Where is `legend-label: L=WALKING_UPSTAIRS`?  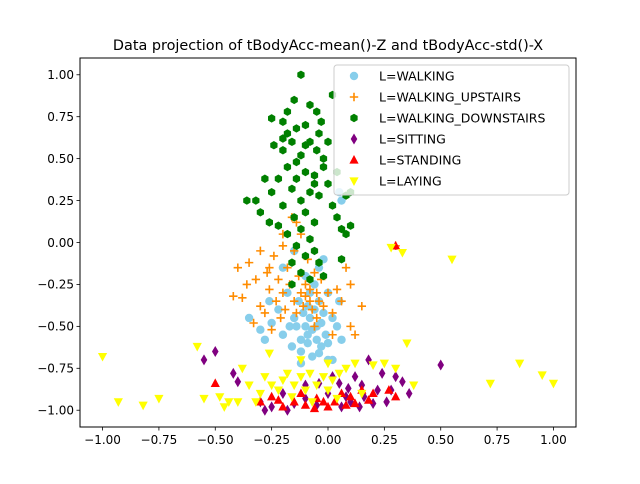 legend-label: L=WALKING_UPSTAIRS is located at coordinates (450, 97).